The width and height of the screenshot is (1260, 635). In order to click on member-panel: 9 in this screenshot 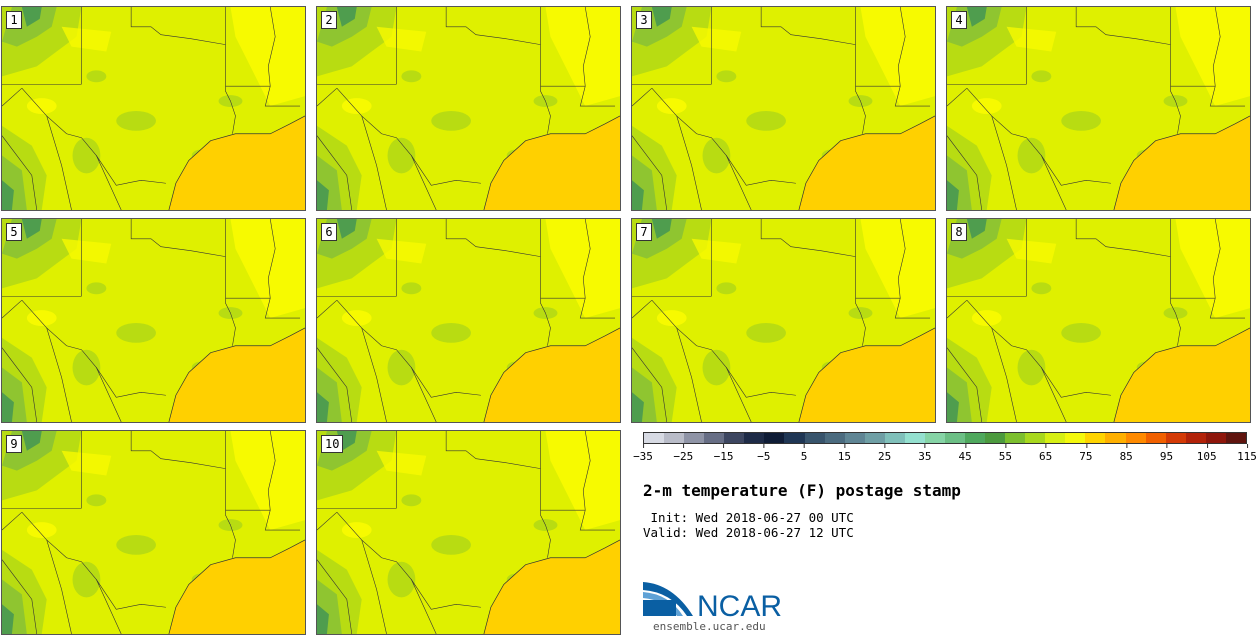, I will do `click(153, 532)`.